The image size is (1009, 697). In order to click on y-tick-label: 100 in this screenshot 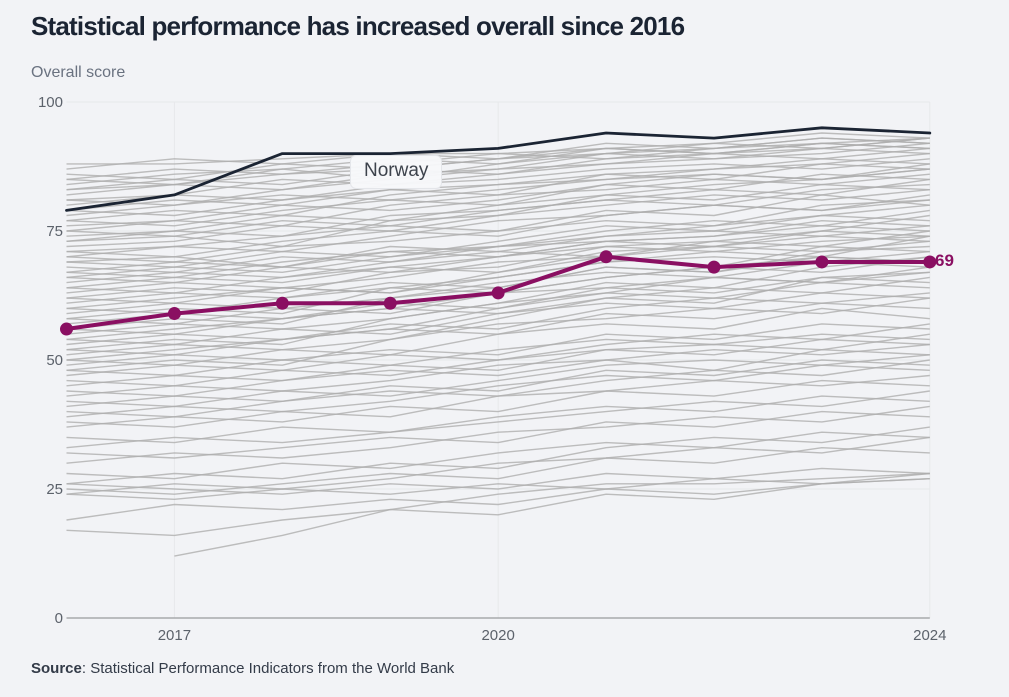, I will do `click(50, 102)`.